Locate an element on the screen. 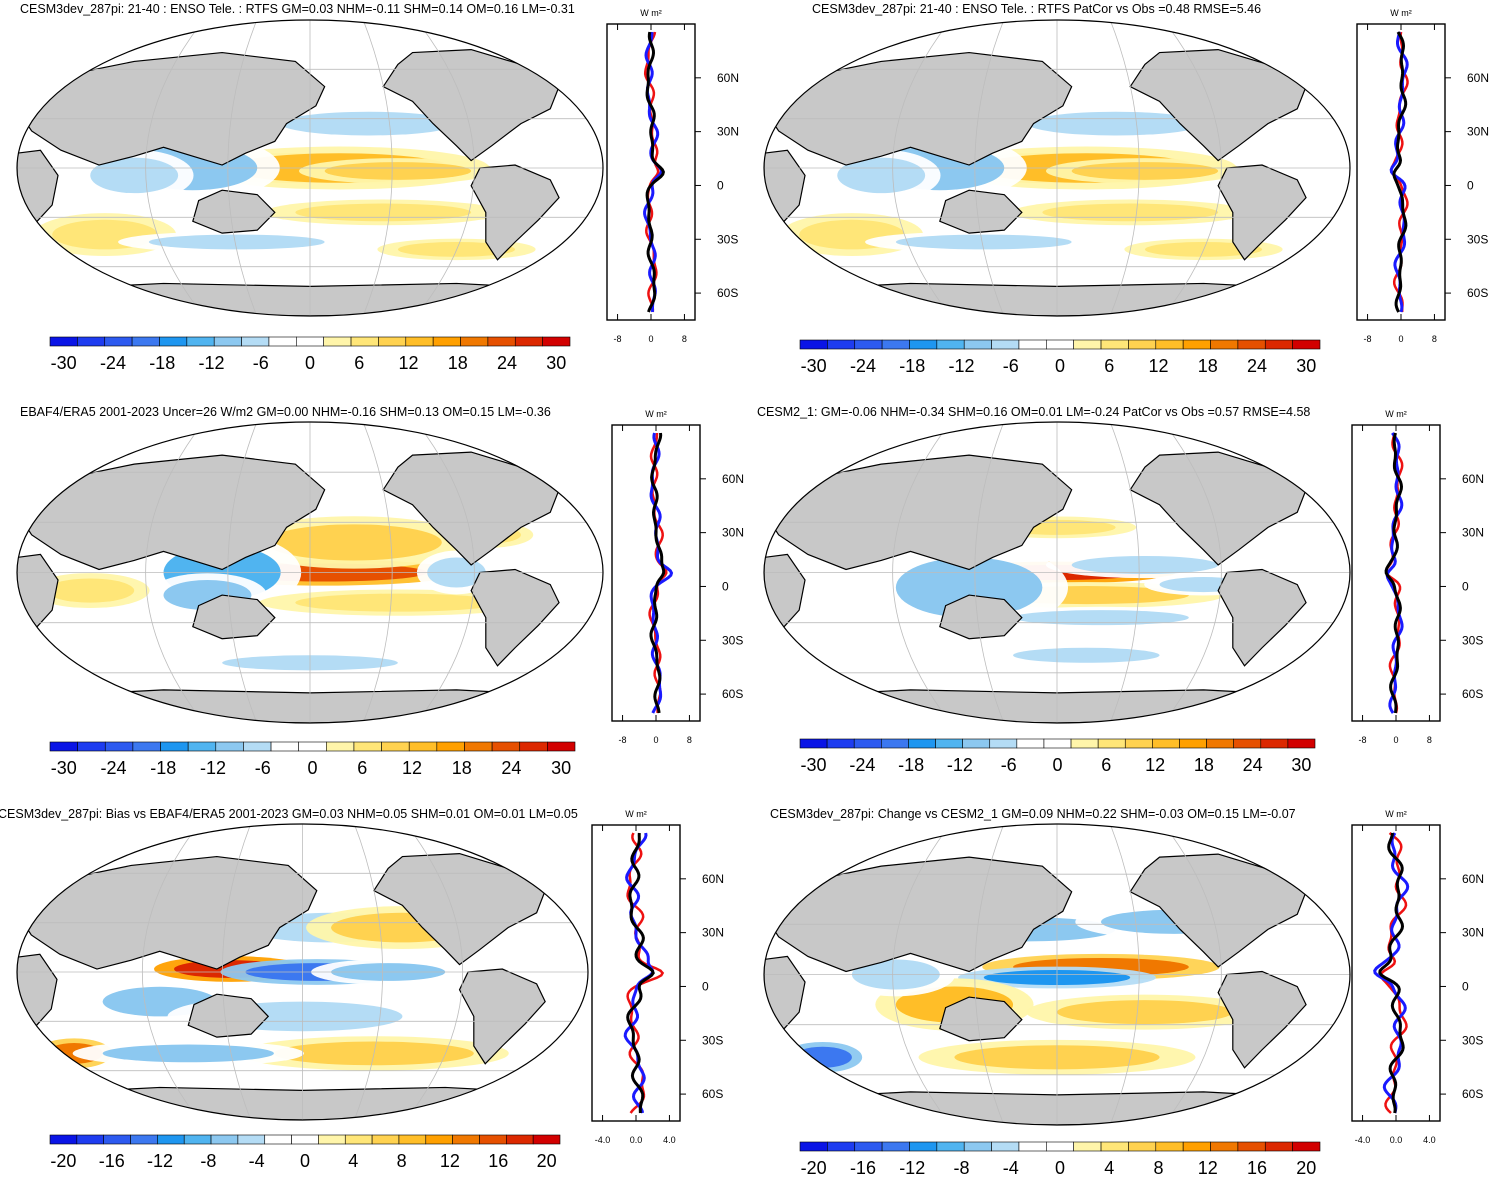 Image resolution: width=1496 pixels, height=1177 pixels. zonal-xtick-label: -4.0 is located at coordinates (1363, 1140).